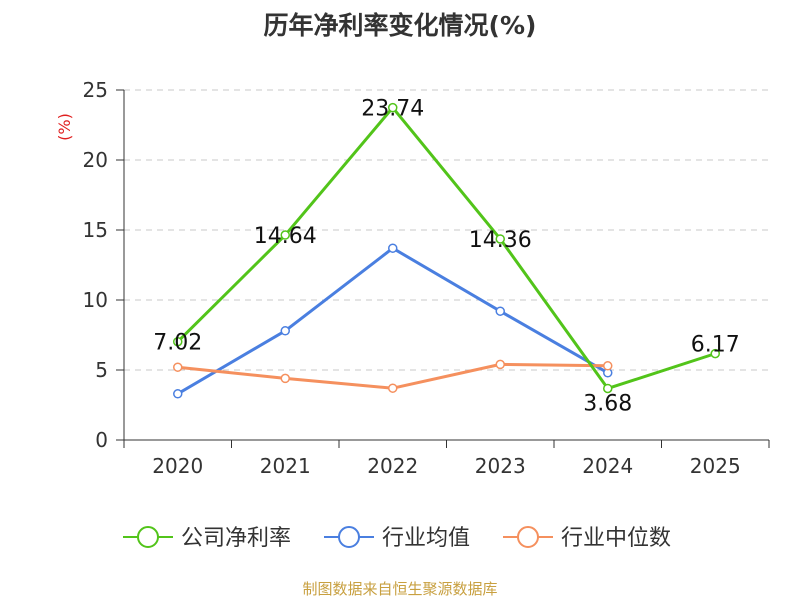 The image size is (800, 600). Describe the element at coordinates (607, 466) in the screenshot. I see `x-tick-label: 2024` at that location.